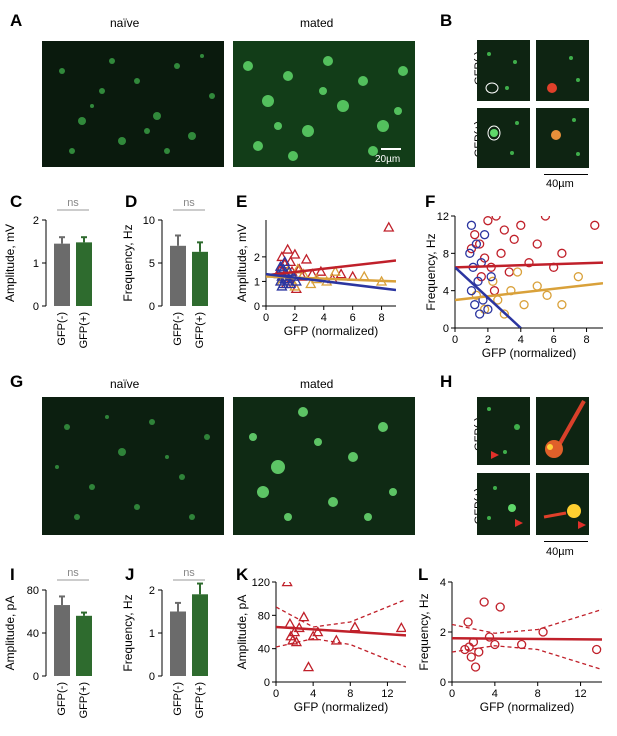  What do you see at coordinates (324, 466) in the screenshot?
I see `micrograph-g-mated` at bounding box center [324, 466].